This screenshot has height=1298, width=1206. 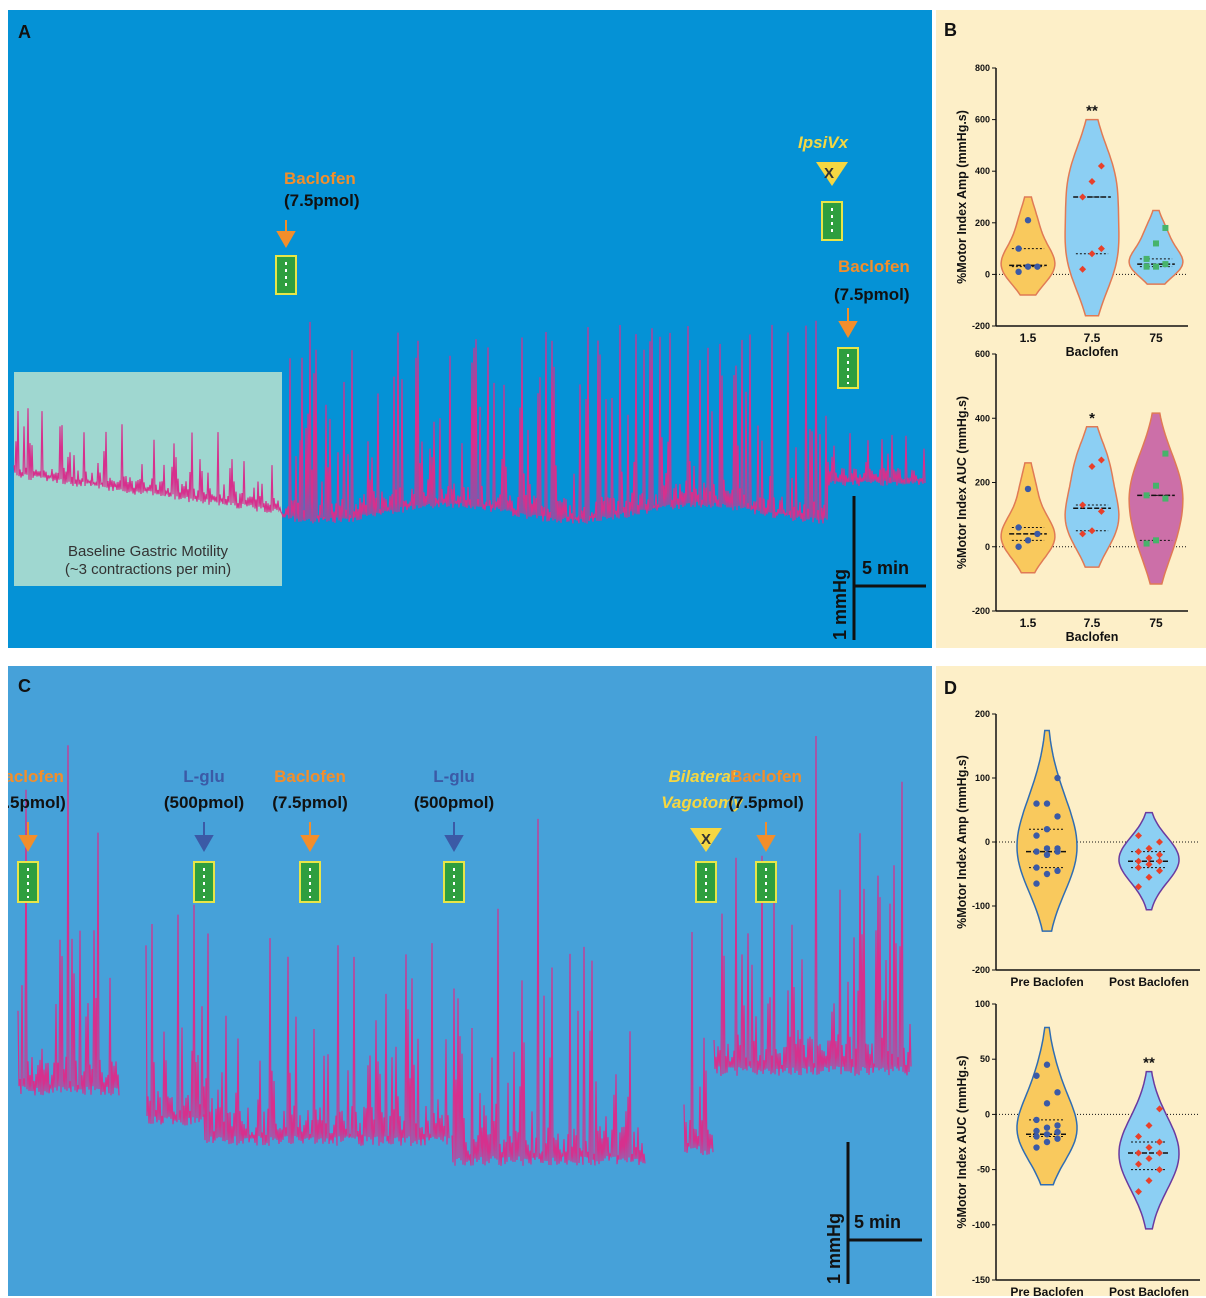 I want to click on scale-y-label: 1 mmHg, so click(x=840, y=604).